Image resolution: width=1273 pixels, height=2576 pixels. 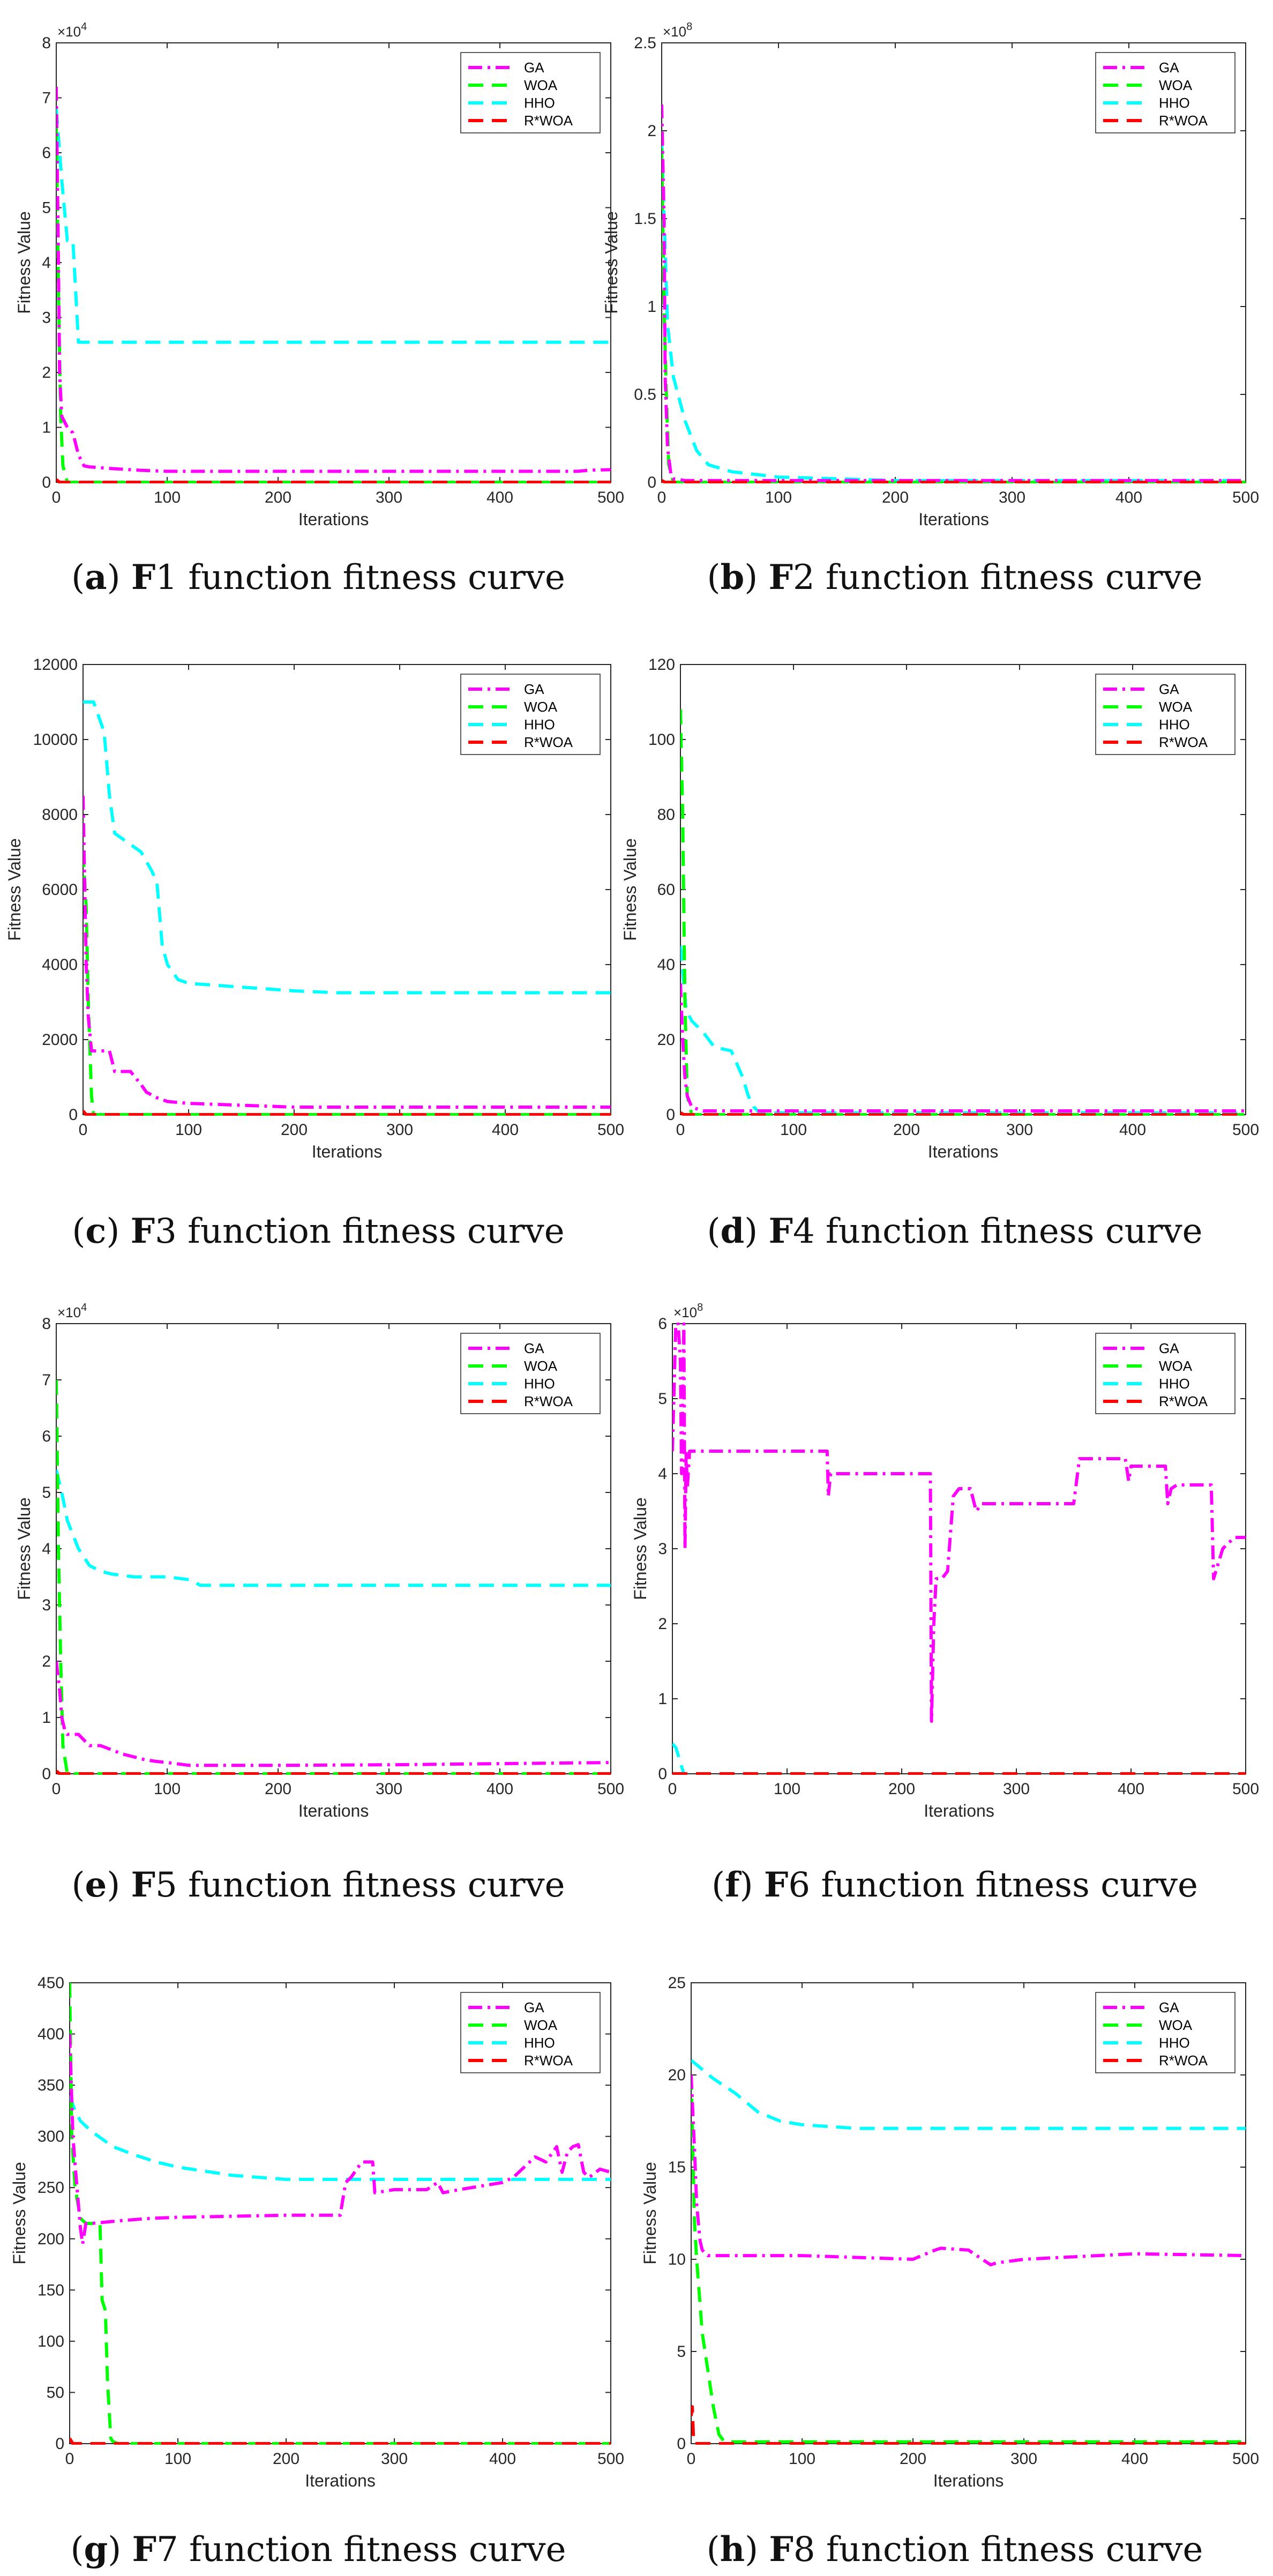 What do you see at coordinates (96, 1231) in the screenshot?
I see `caption-letter: c` at bounding box center [96, 1231].